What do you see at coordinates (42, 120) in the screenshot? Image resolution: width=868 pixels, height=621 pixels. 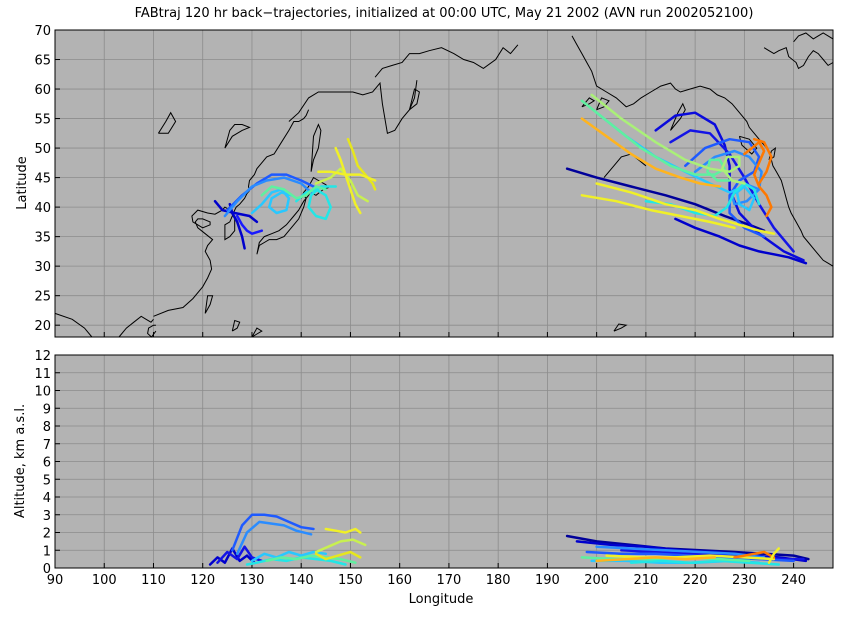 I see `map-y-tick-label: 55` at bounding box center [42, 120].